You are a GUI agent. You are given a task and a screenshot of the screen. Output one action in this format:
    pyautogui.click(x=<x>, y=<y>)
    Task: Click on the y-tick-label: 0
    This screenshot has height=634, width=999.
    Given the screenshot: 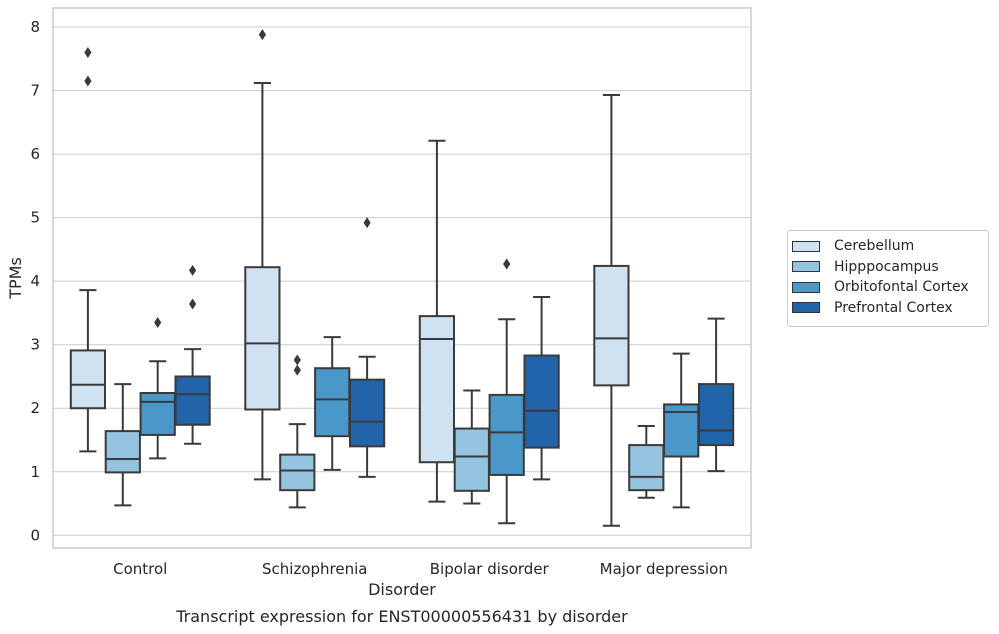 What is the action you would take?
    pyautogui.click(x=35, y=535)
    